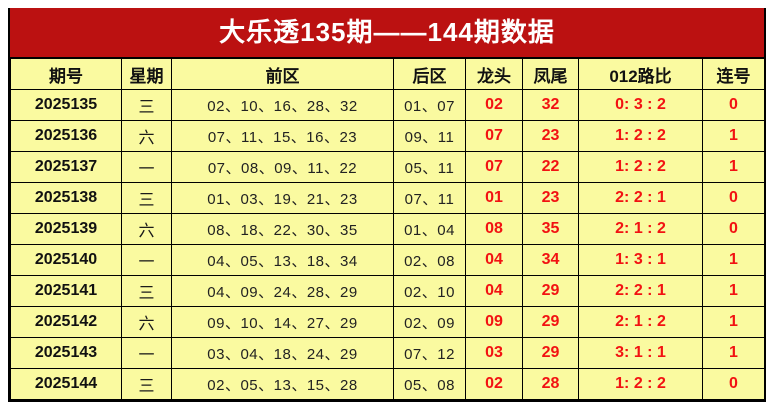 The height and width of the screenshot is (410, 774). Describe the element at coordinates (282, 229) in the screenshot. I see `front-zone-cell: 08、18、22、30、35` at that location.